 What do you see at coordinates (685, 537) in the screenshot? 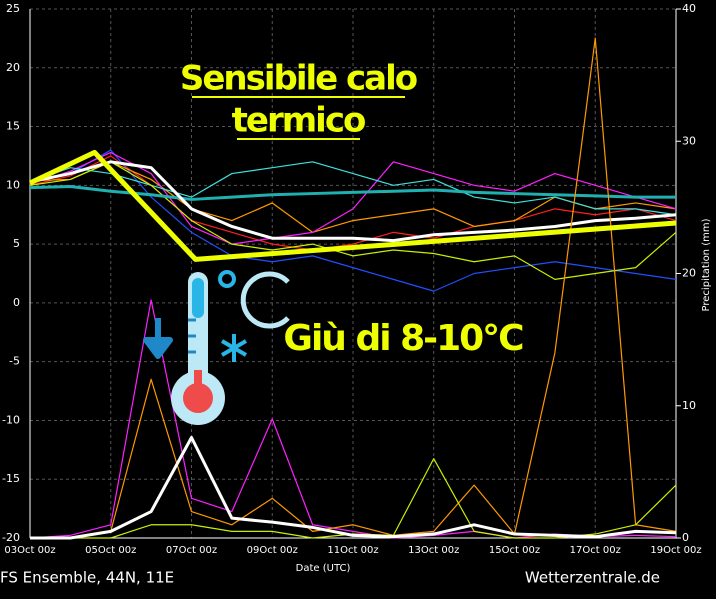
I see `y2-tick-label: 0` at bounding box center [685, 537].